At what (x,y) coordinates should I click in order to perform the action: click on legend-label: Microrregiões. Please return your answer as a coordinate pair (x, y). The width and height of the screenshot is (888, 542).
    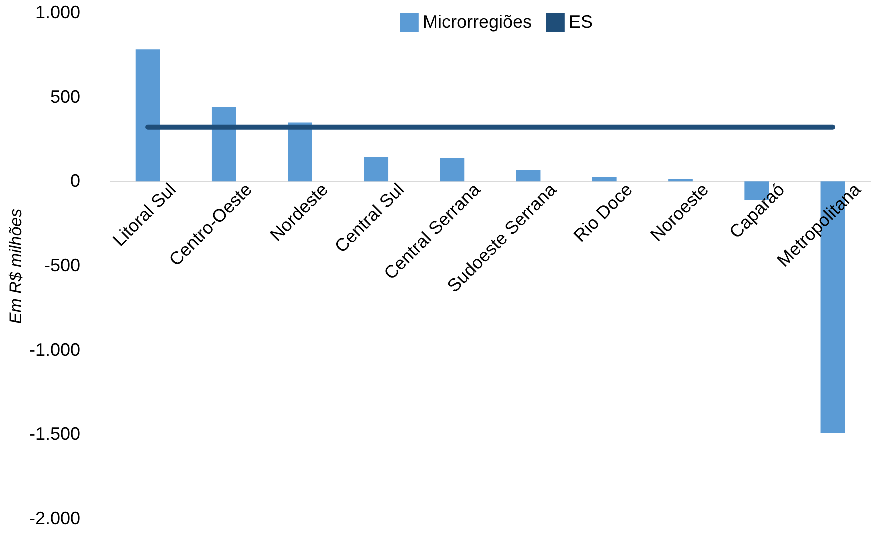
    Looking at the image, I should click on (477, 22).